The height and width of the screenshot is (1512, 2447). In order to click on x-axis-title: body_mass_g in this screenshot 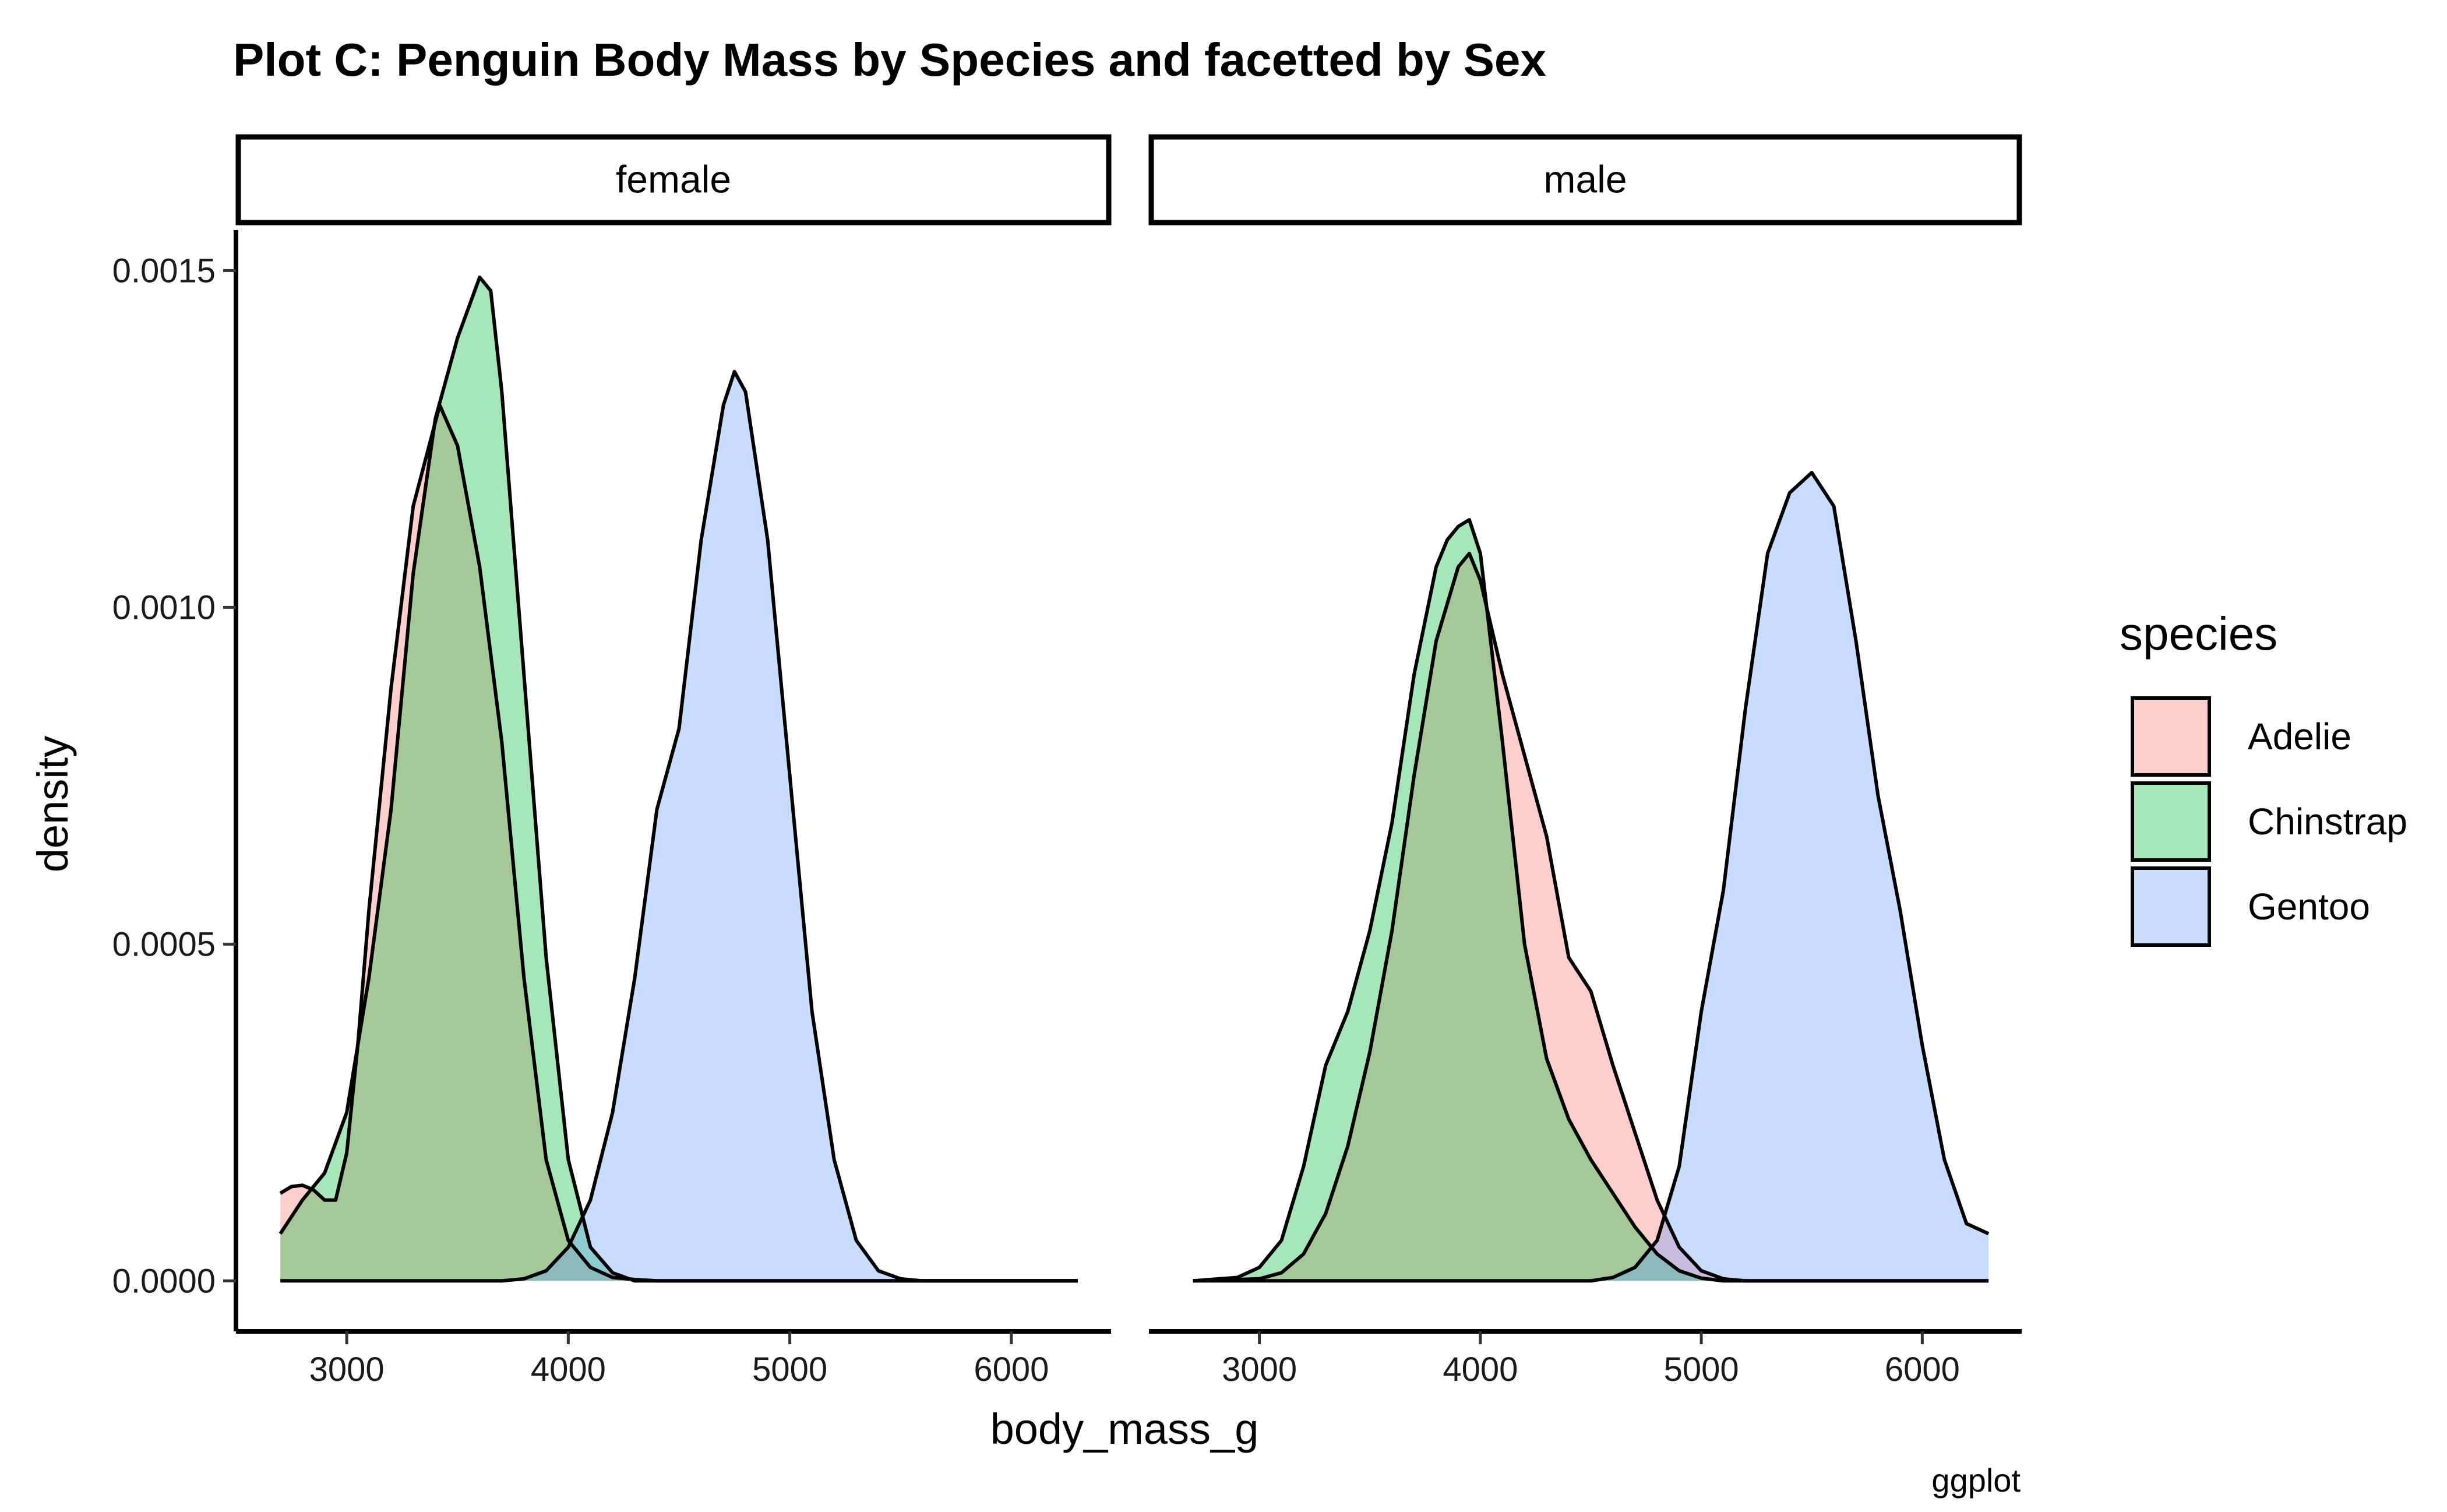, I will do `click(1124, 1429)`.